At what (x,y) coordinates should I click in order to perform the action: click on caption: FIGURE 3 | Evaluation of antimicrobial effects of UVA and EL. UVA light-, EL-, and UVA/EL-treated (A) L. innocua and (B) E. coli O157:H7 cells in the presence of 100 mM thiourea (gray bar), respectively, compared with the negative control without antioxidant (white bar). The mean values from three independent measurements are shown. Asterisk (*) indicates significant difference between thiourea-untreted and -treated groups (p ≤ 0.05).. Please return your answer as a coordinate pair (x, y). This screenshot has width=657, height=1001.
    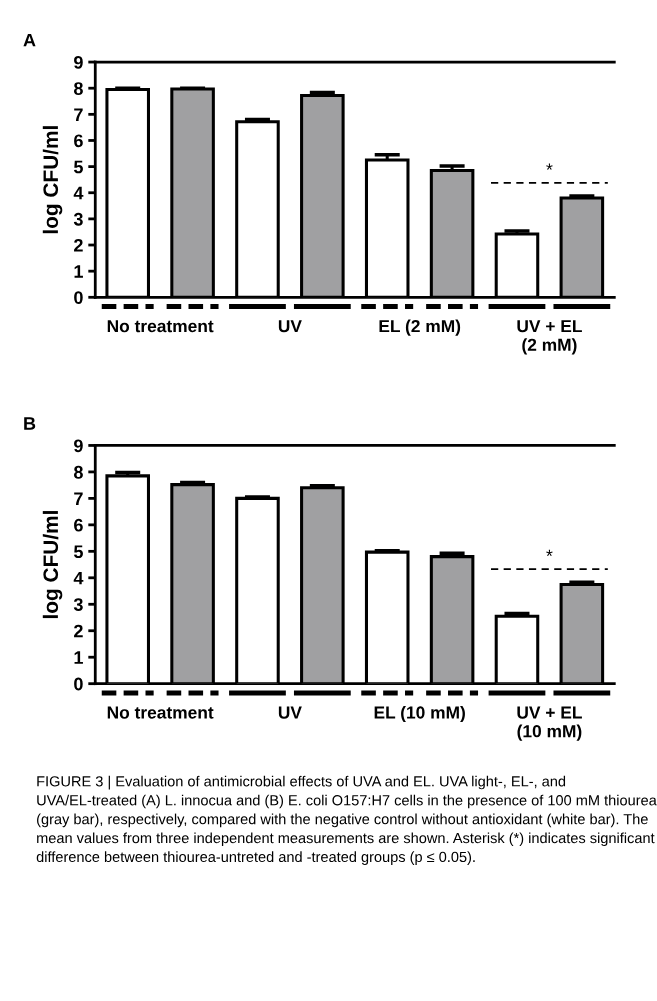
    Looking at the image, I should click on (346, 820).